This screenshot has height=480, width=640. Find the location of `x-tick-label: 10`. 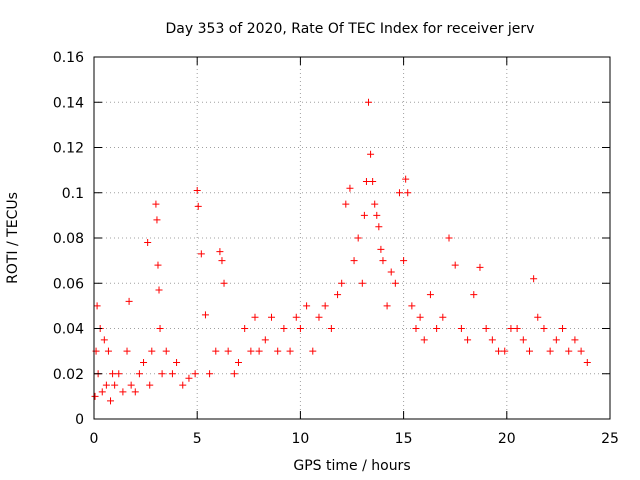

x-tick-label: 10 is located at coordinates (300, 439).